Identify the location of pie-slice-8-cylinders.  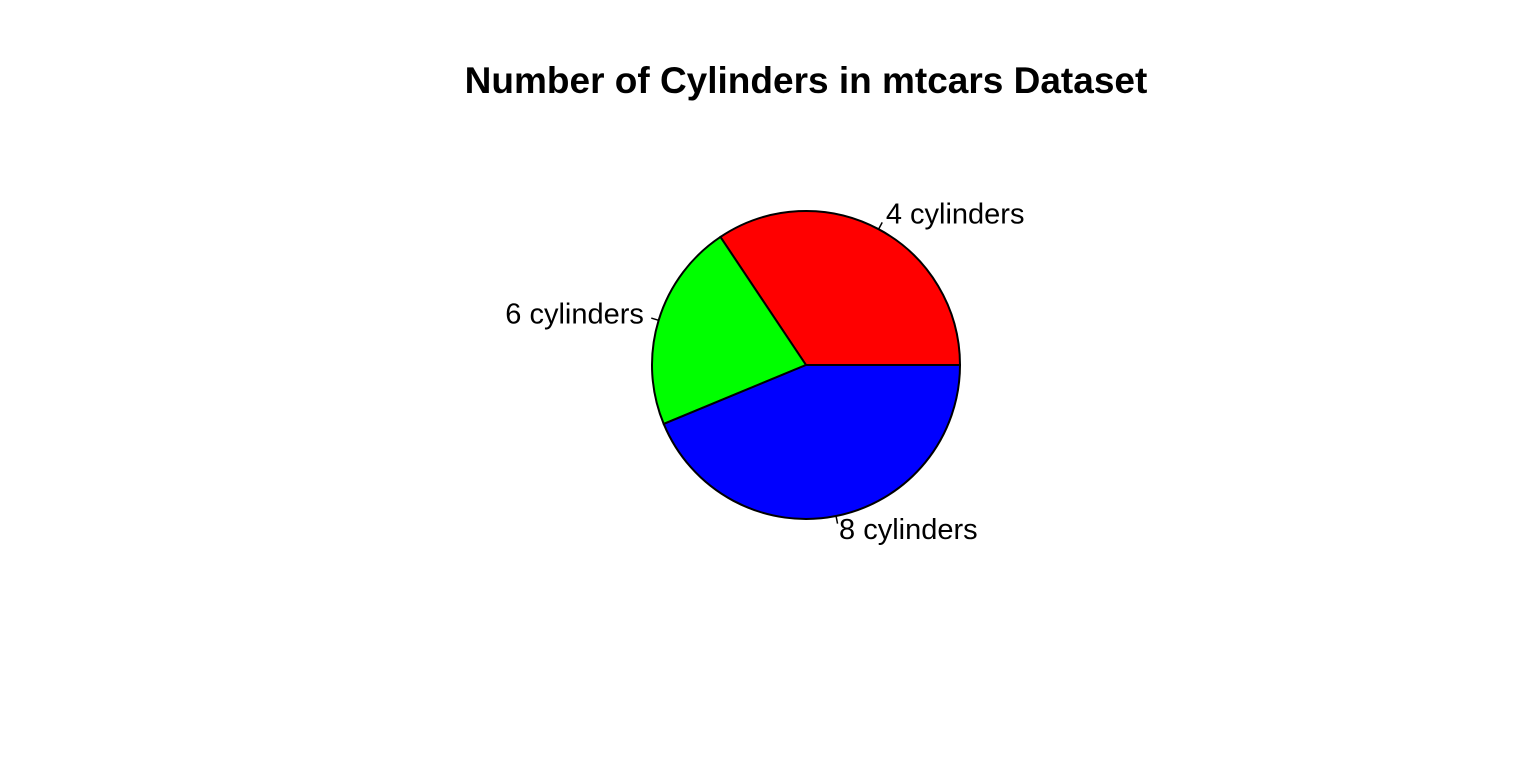
(812, 442).